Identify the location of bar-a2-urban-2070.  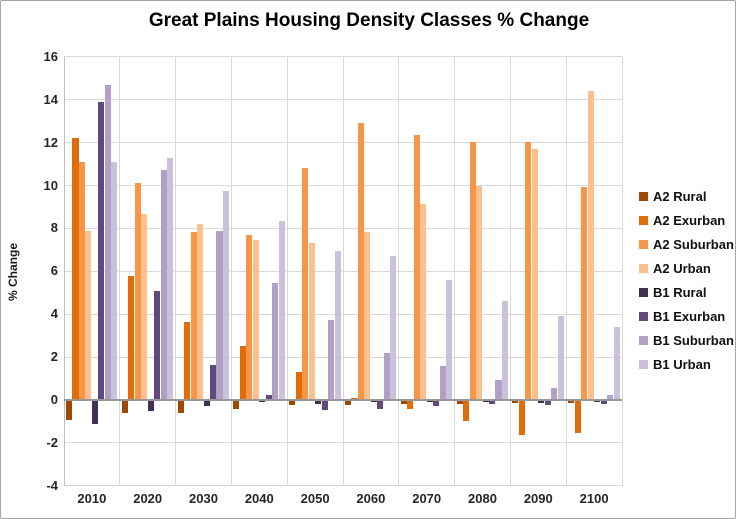
(423, 301).